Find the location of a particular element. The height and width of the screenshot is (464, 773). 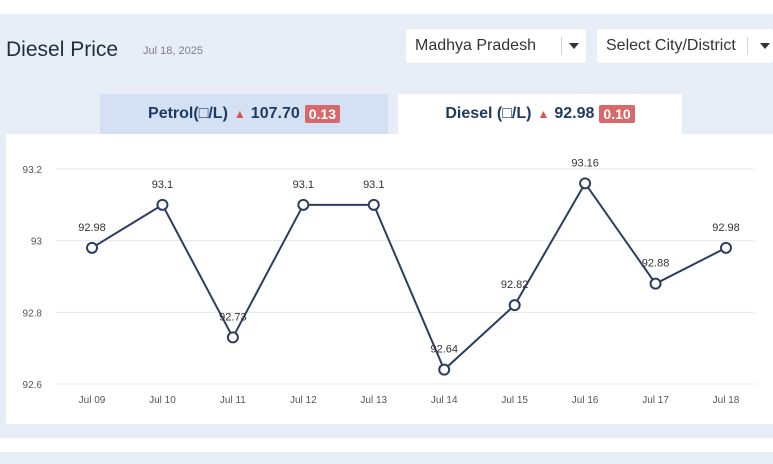

data-label: 92.73 is located at coordinates (233, 317).